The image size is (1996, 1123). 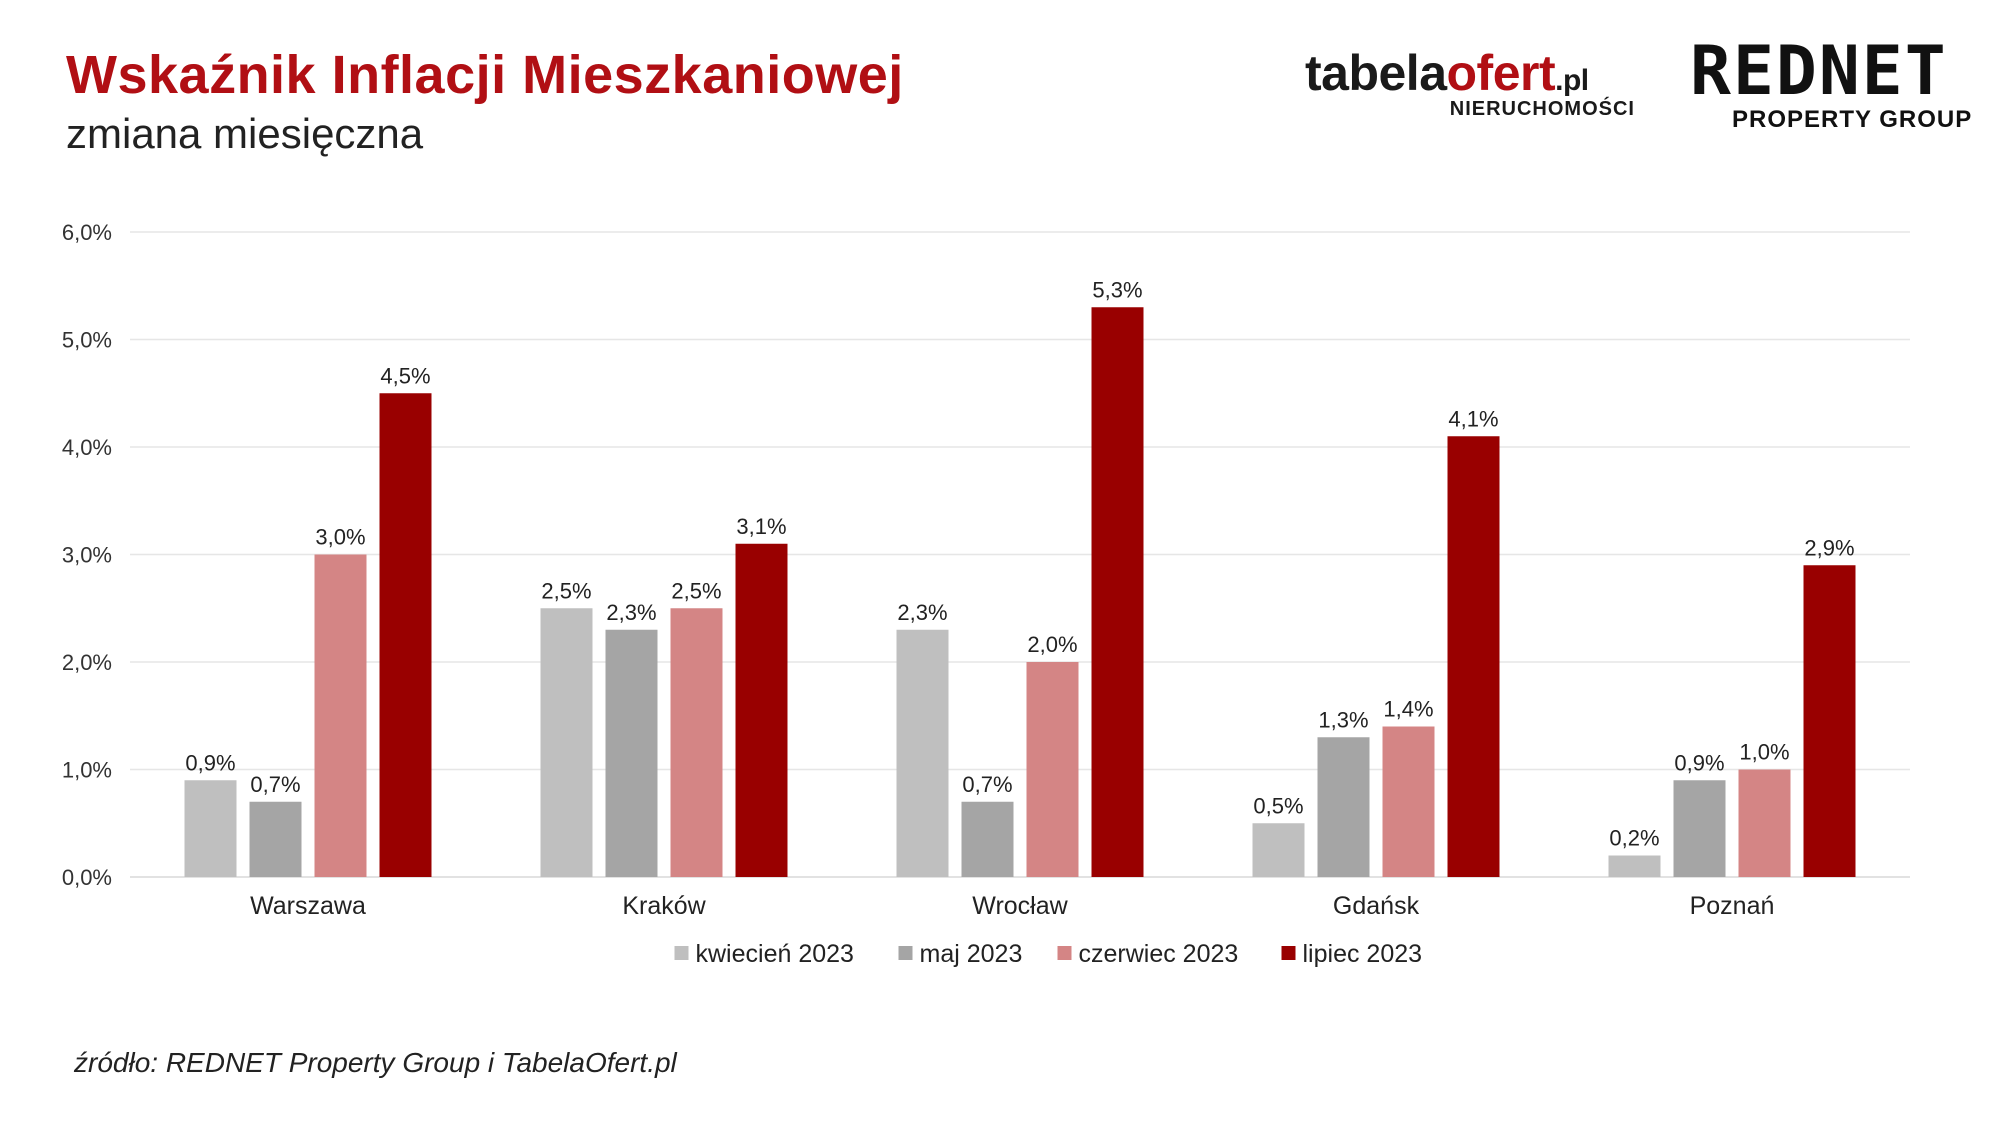 I want to click on x-tick-label: Warszawa, so click(x=308, y=906).